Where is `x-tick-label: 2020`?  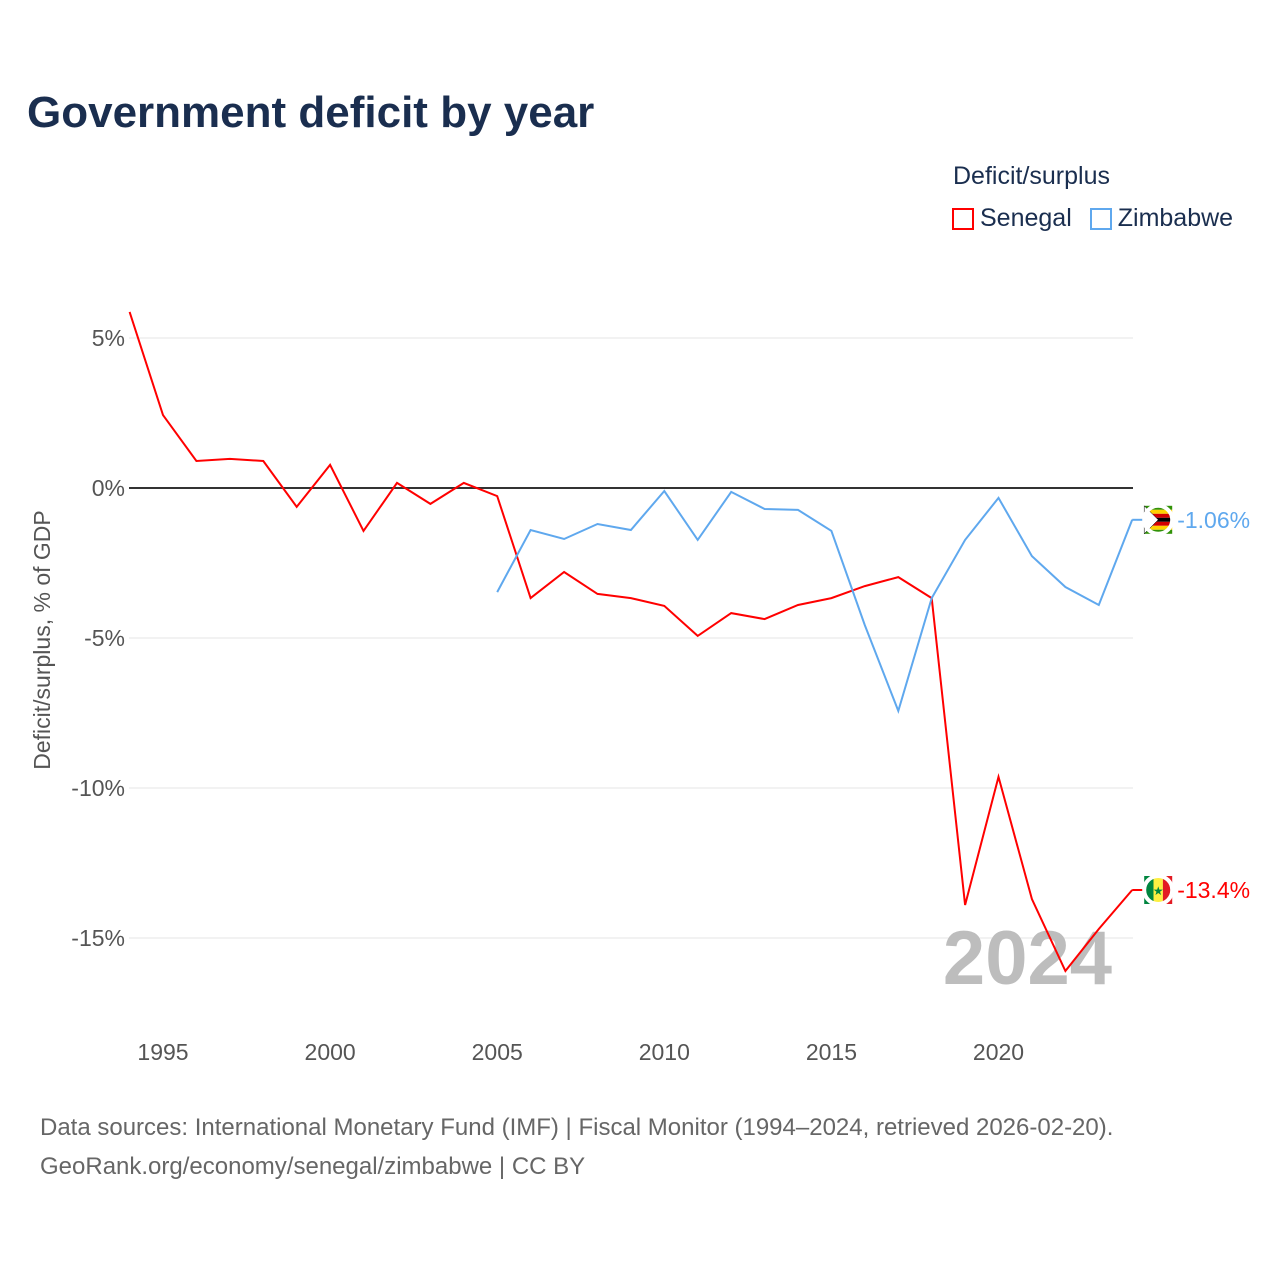
x-tick-label: 2020 is located at coordinates (998, 1052).